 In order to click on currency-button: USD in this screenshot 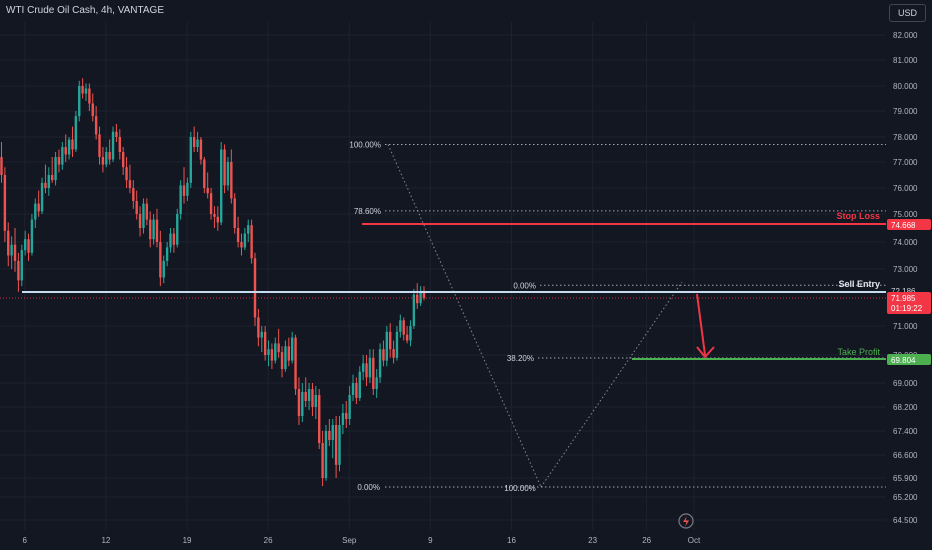, I will do `click(907, 13)`.